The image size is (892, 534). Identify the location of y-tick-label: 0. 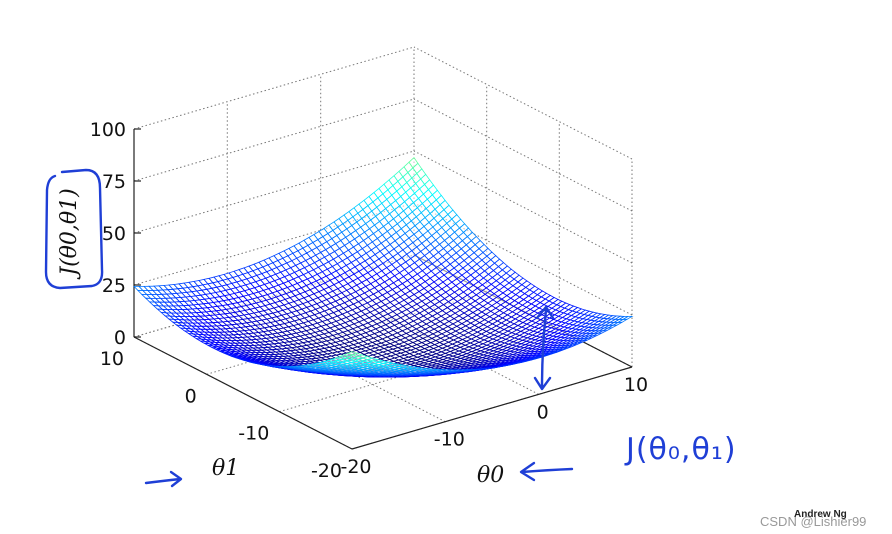
(191, 396).